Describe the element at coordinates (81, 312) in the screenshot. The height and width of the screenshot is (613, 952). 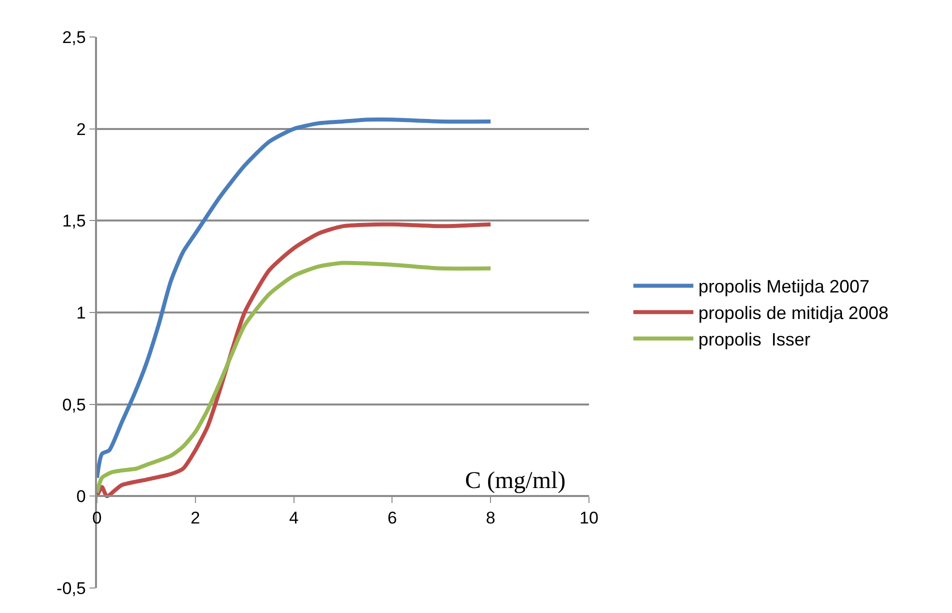
I see `y-tick-label: 1` at that location.